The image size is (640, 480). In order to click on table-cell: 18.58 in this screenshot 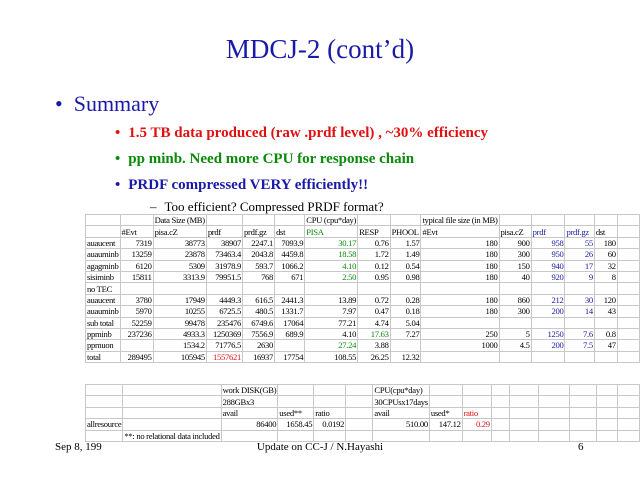, I will do `click(331, 254)`.